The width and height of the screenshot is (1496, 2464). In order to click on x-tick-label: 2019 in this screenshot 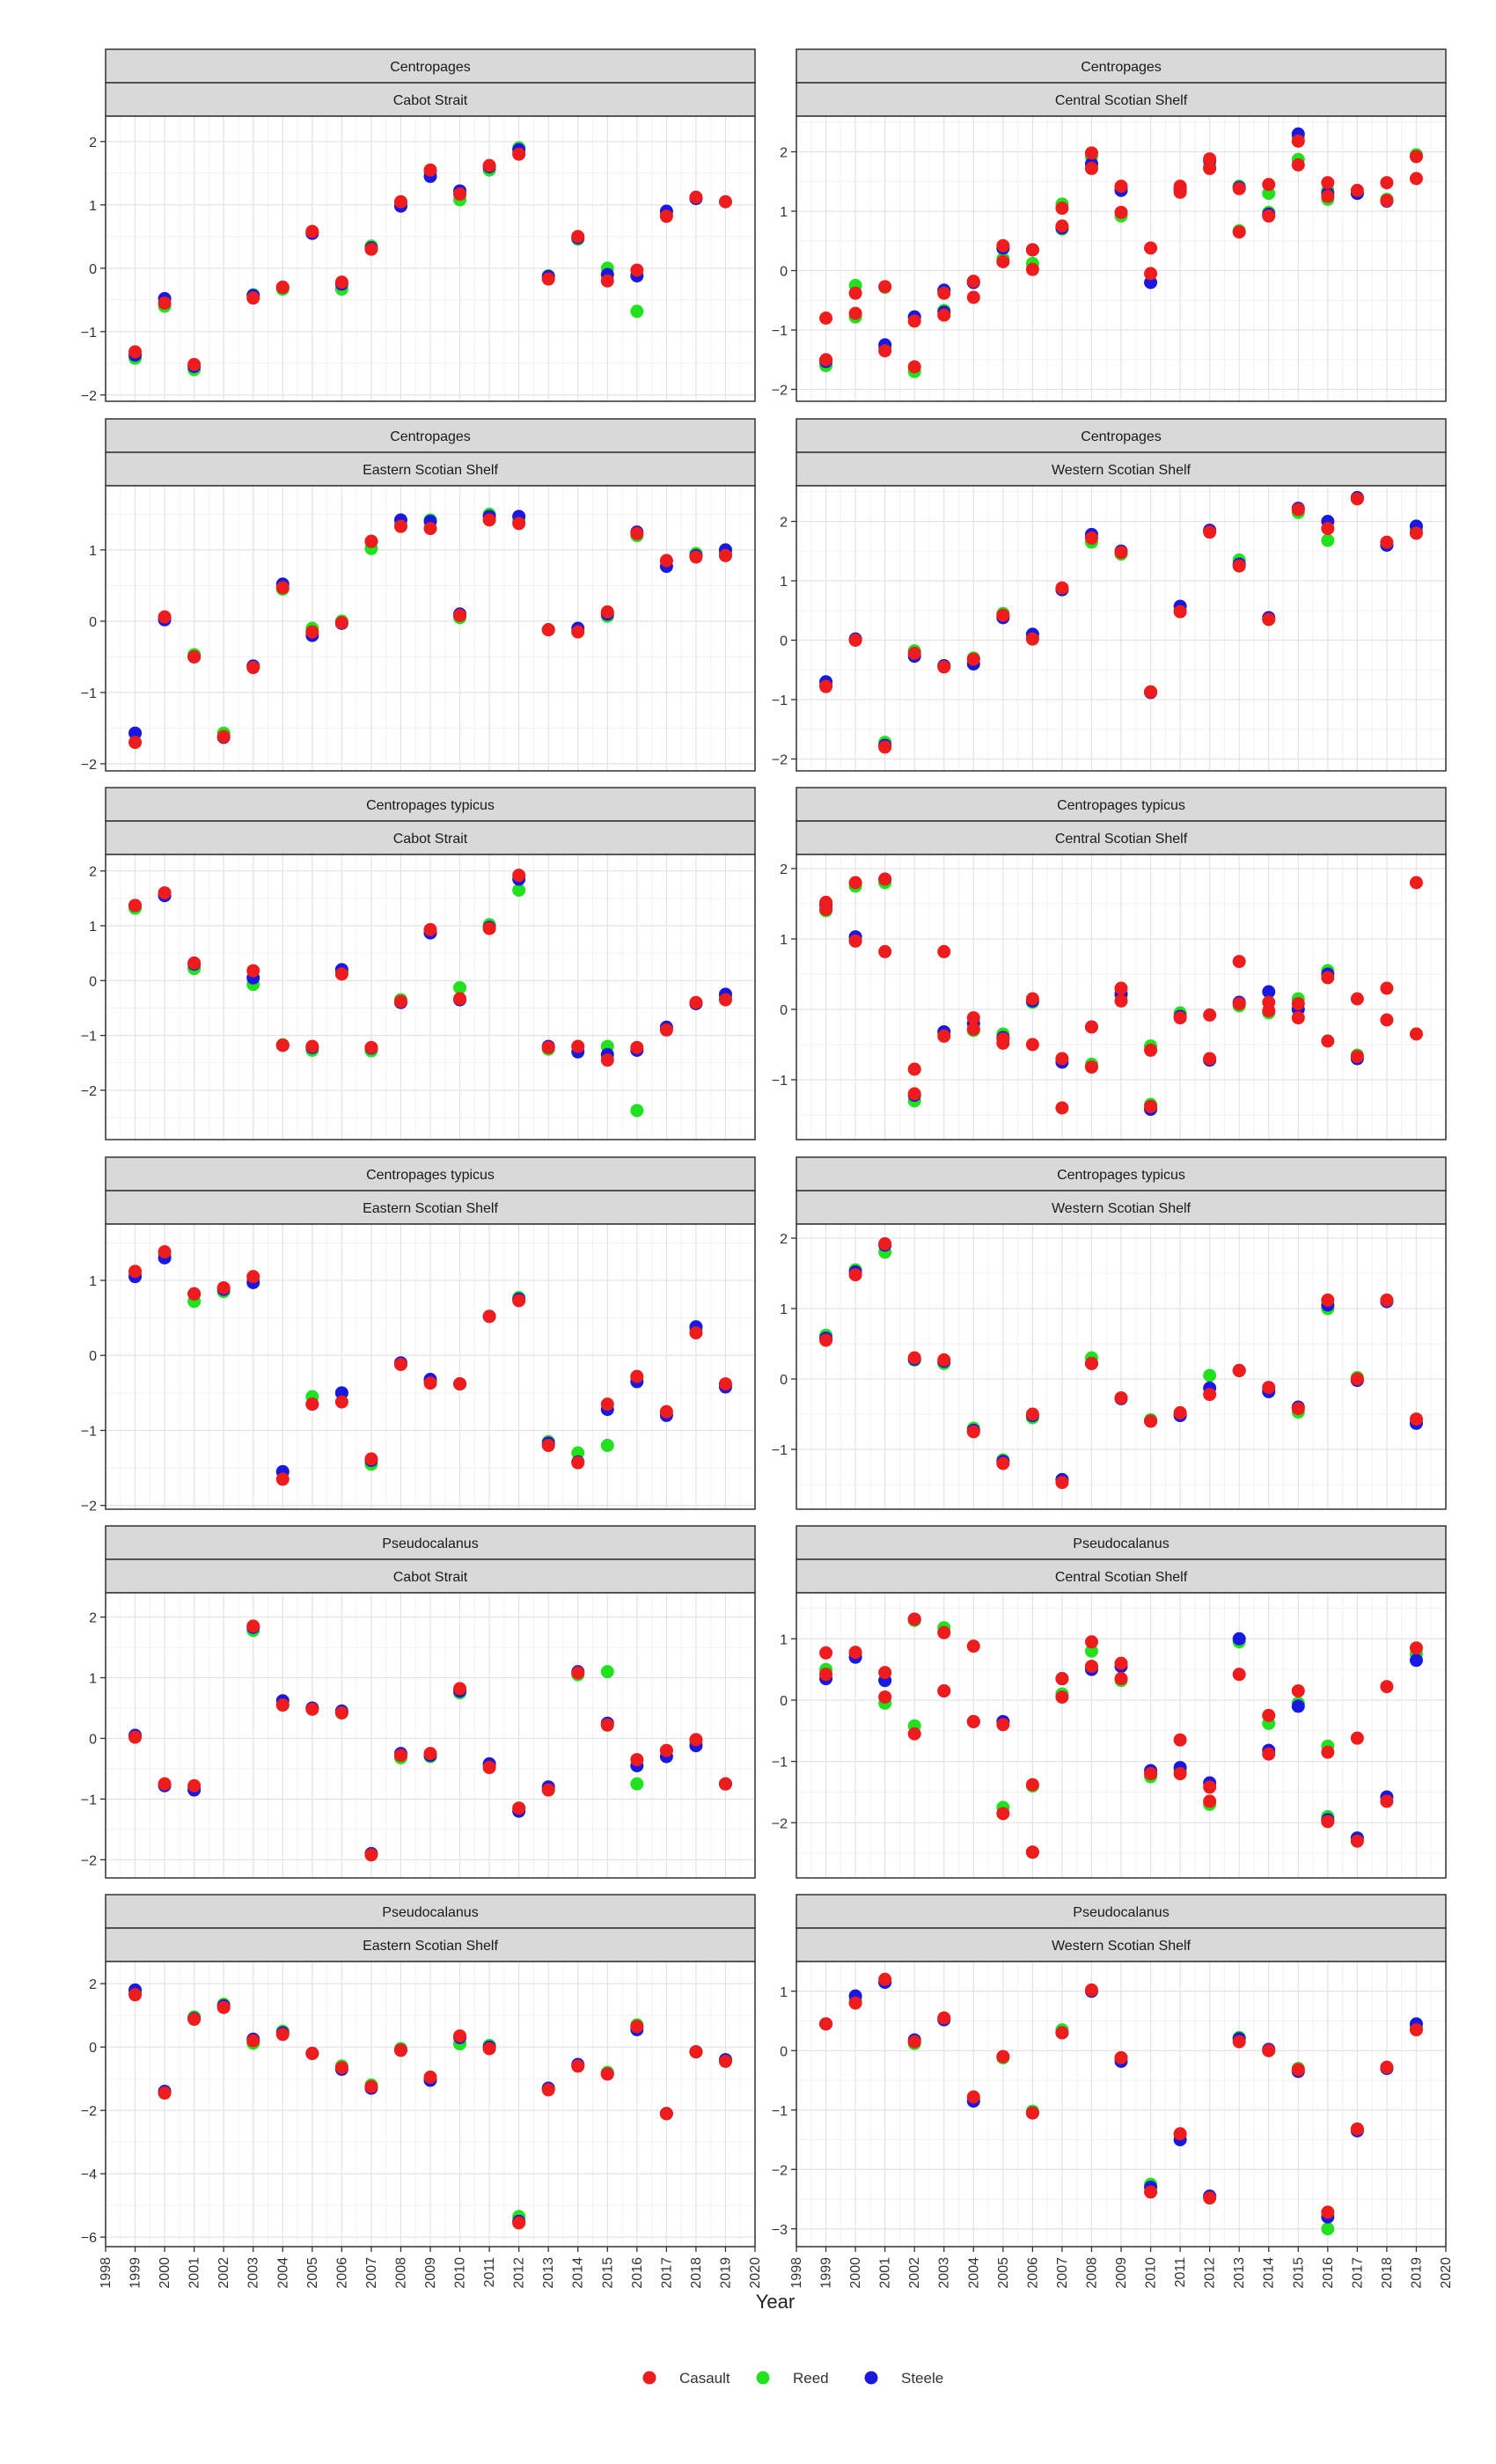, I will do `click(1416, 2273)`.